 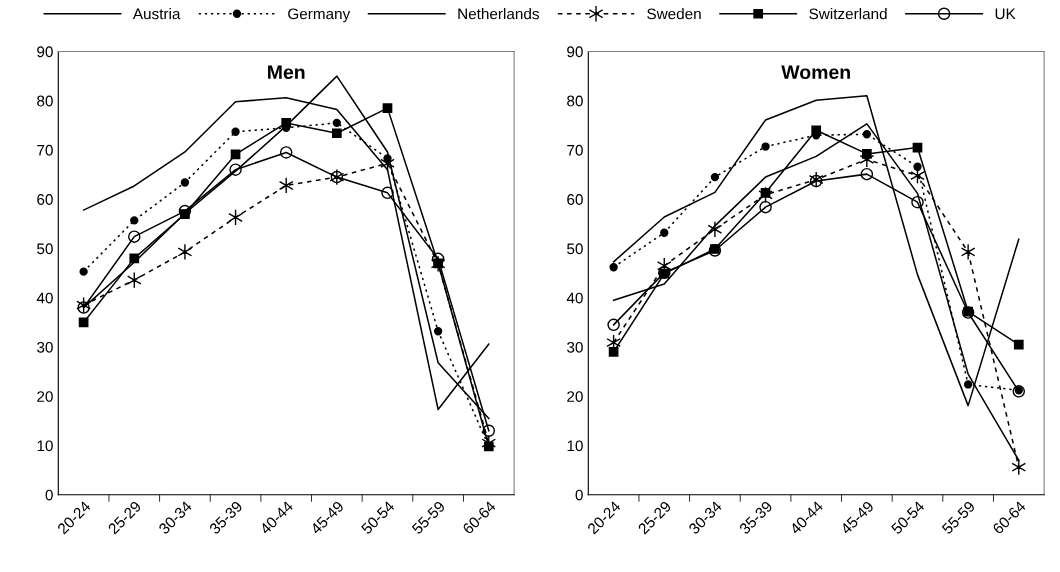 What do you see at coordinates (848, 14) in the screenshot?
I see `legend-label: Switzerland` at bounding box center [848, 14].